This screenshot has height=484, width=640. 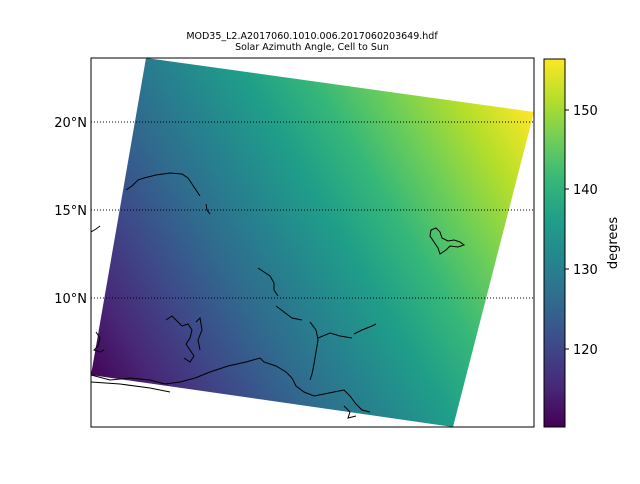 I want to click on colorbar: 120 130 140 150 degrees, so click(x=582, y=243).